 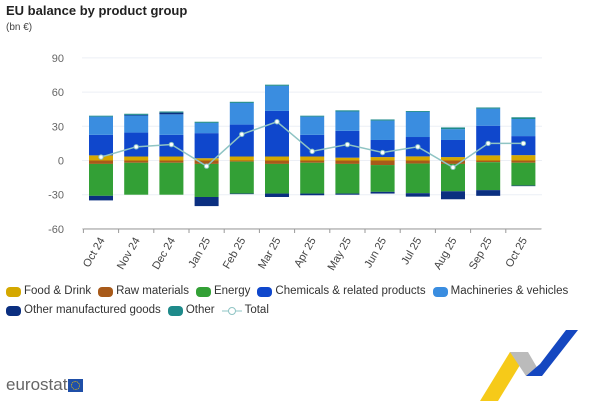 I want to click on legend-item: Machineries & vehicles, so click(x=500, y=291).